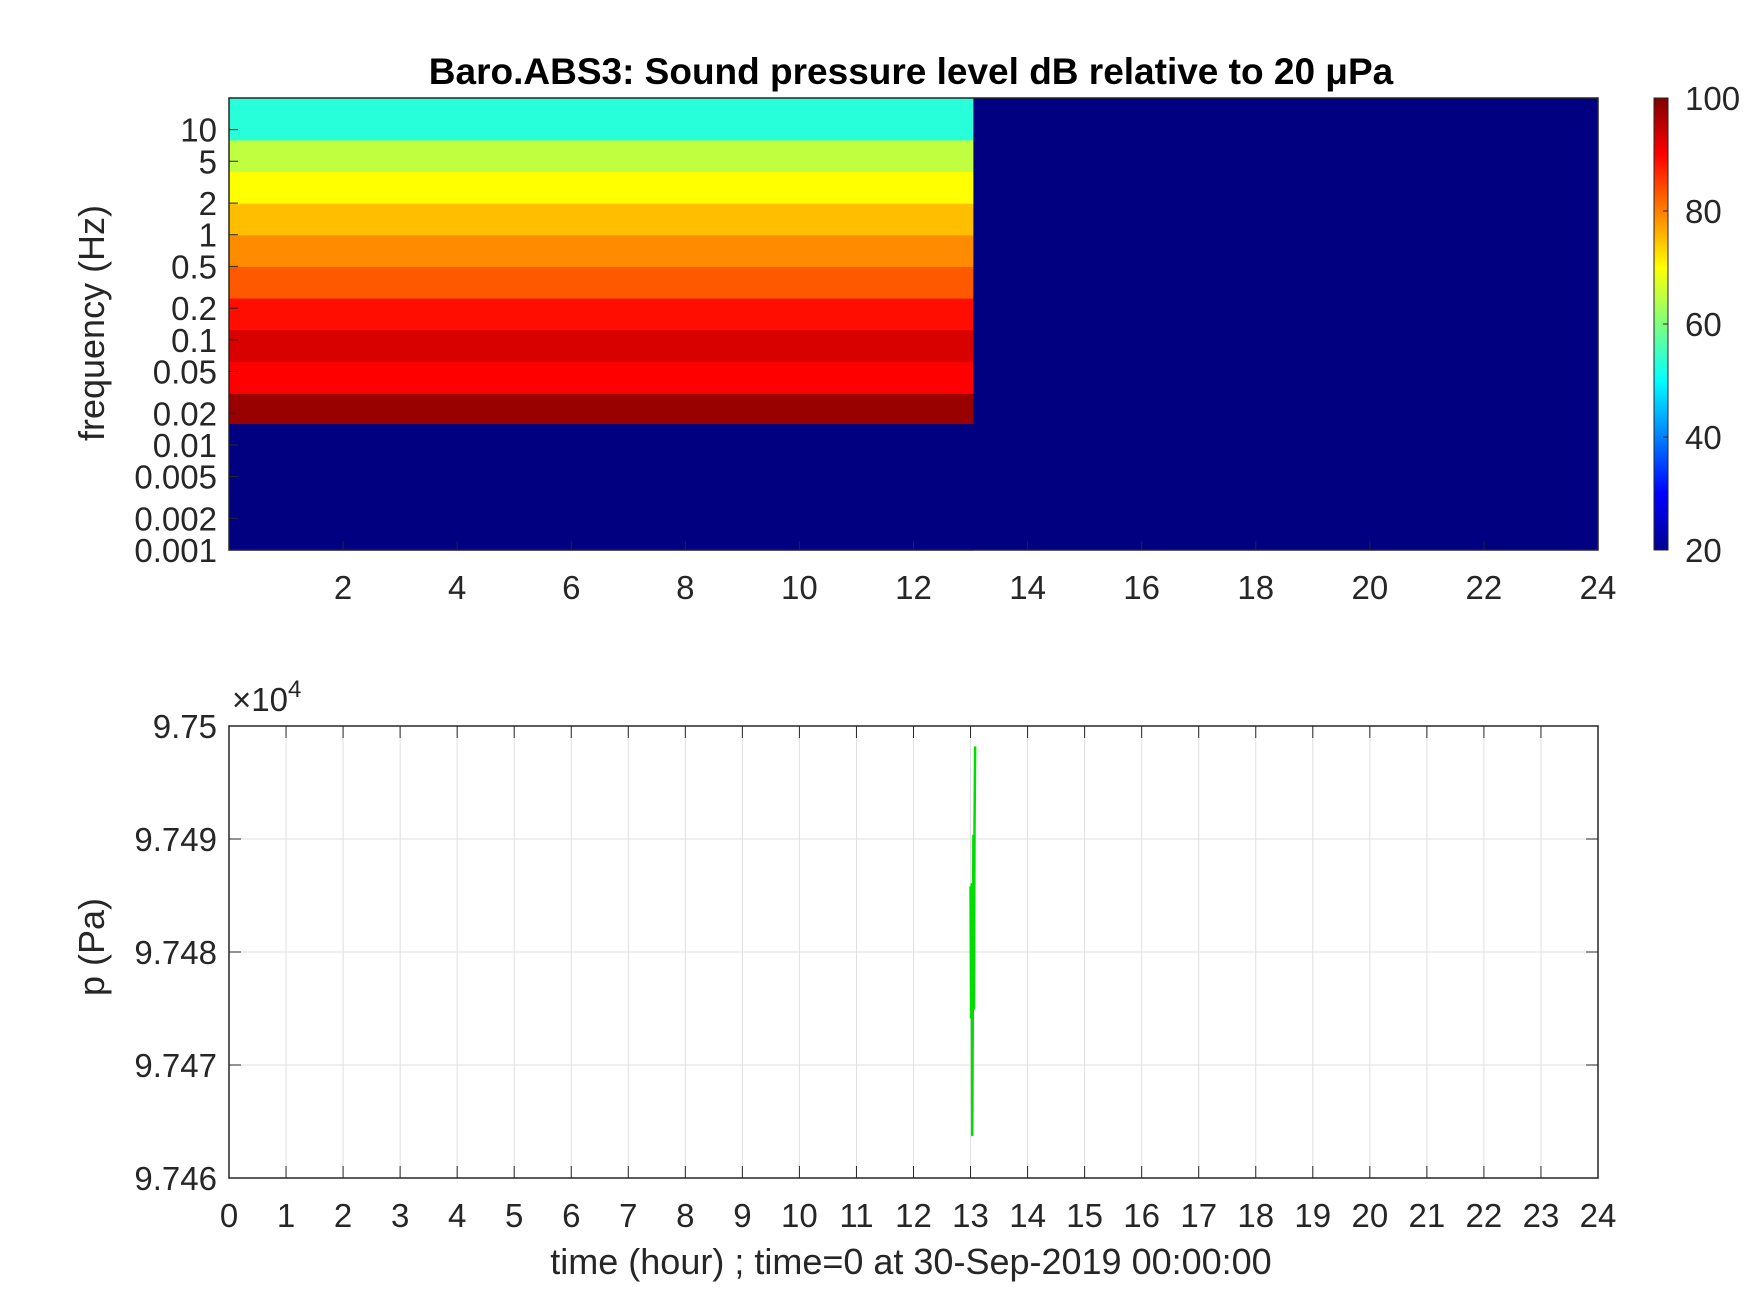 This screenshot has height=1313, width=1750. Describe the element at coordinates (1541, 1215) in the screenshot. I see `pressure-x-tick-label: 23` at that location.